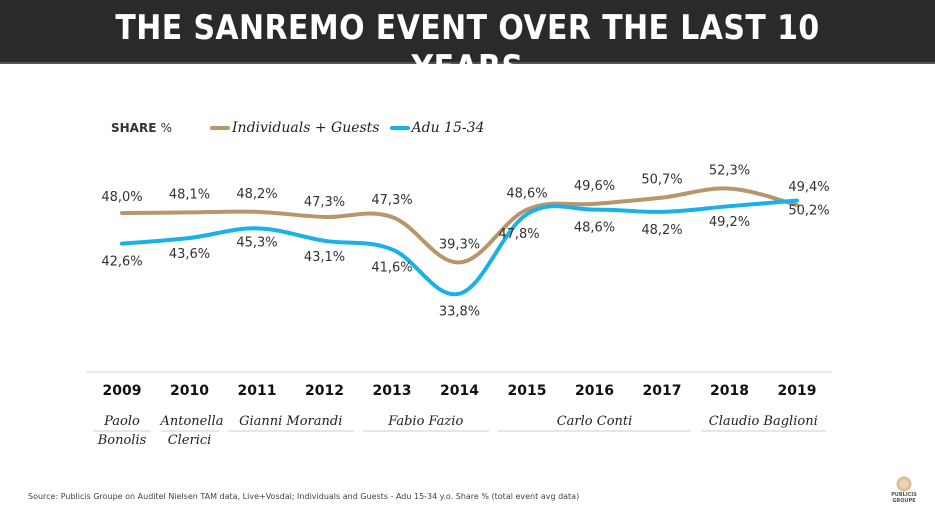  Describe the element at coordinates (134, 128) in the screenshot. I see `share-label-text: SHARE` at that location.